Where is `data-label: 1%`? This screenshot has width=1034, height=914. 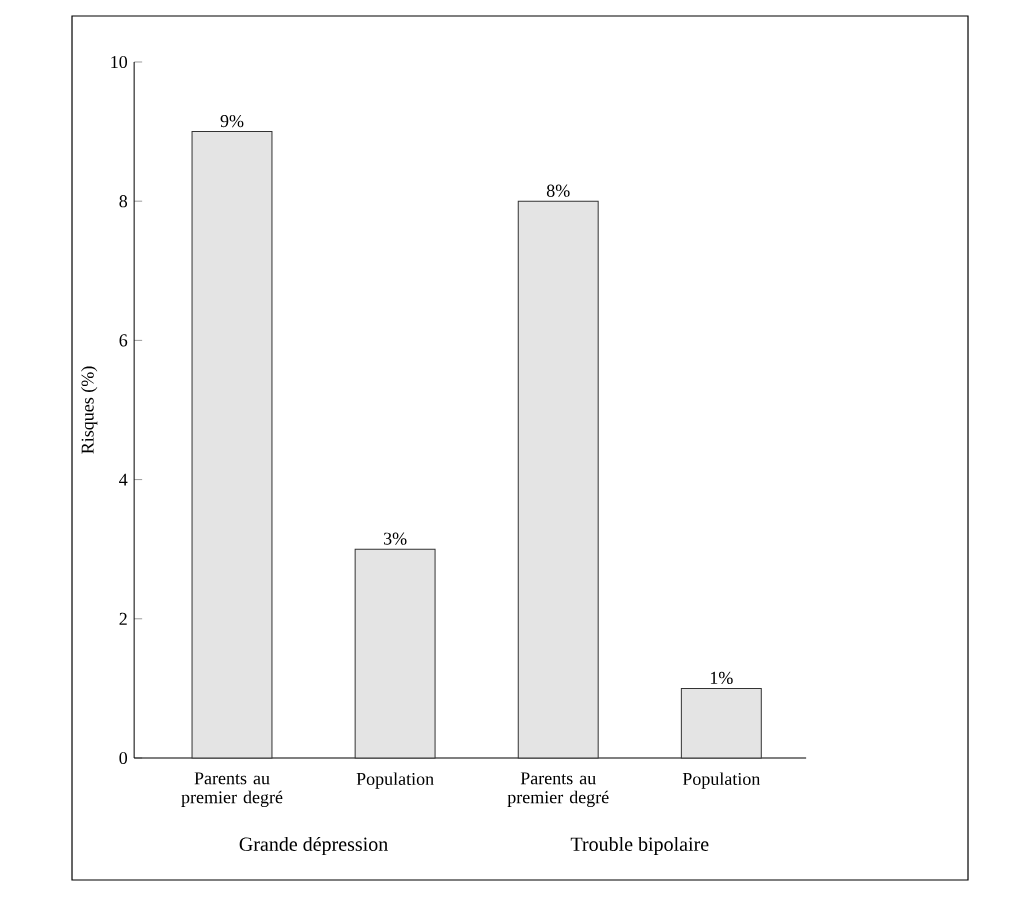 data-label: 1% is located at coordinates (721, 677).